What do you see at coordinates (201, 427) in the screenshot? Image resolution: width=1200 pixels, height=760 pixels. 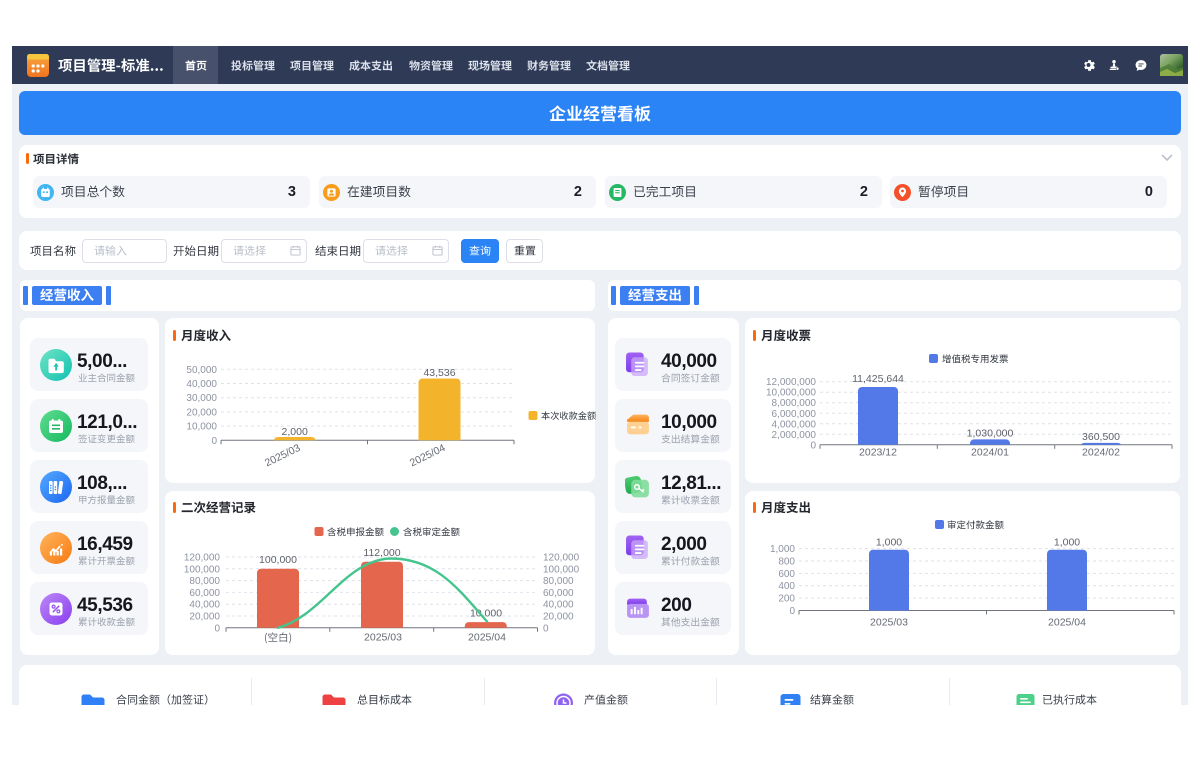 I see `svg-text: 10,000` at bounding box center [201, 427].